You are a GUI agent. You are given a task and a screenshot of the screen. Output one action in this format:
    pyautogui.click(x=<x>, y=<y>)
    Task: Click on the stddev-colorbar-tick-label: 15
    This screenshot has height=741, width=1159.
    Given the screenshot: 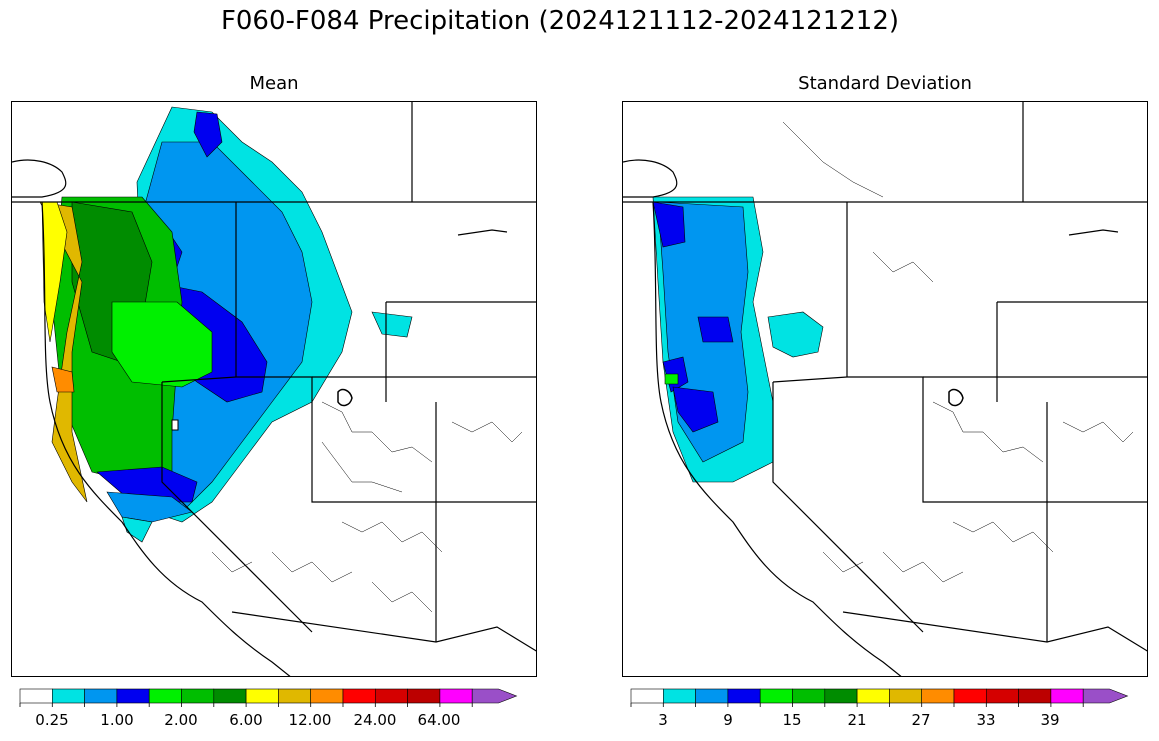 What is the action you would take?
    pyautogui.click(x=792, y=720)
    